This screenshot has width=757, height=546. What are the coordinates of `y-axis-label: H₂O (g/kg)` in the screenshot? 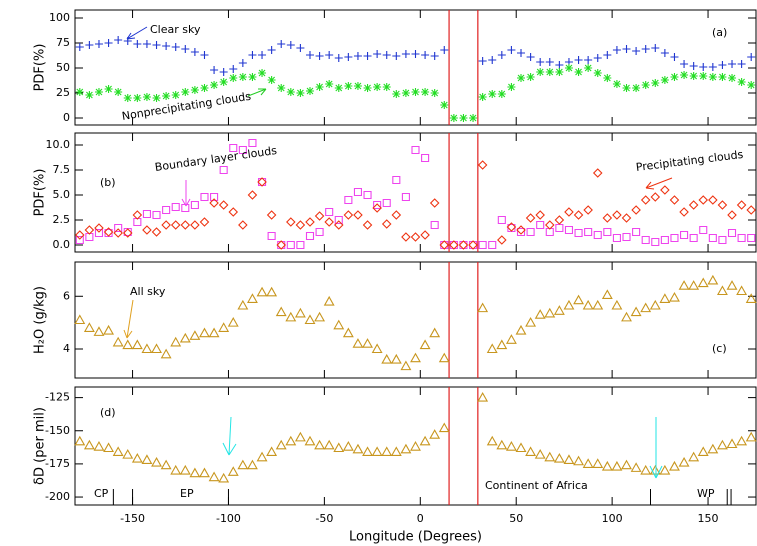 It's located at (40, 320).